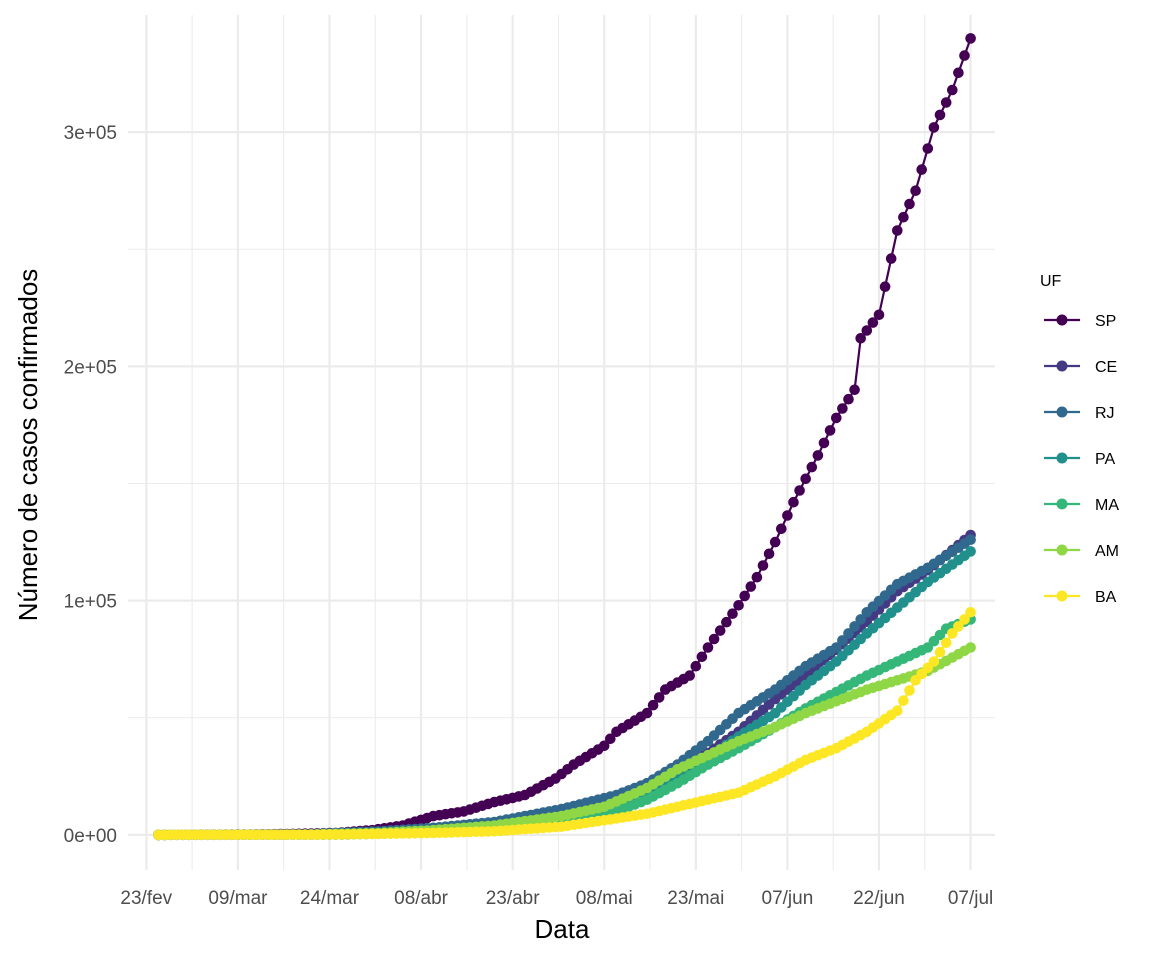  What do you see at coordinates (1106, 597) in the screenshot?
I see `legend-label: BA` at bounding box center [1106, 597].